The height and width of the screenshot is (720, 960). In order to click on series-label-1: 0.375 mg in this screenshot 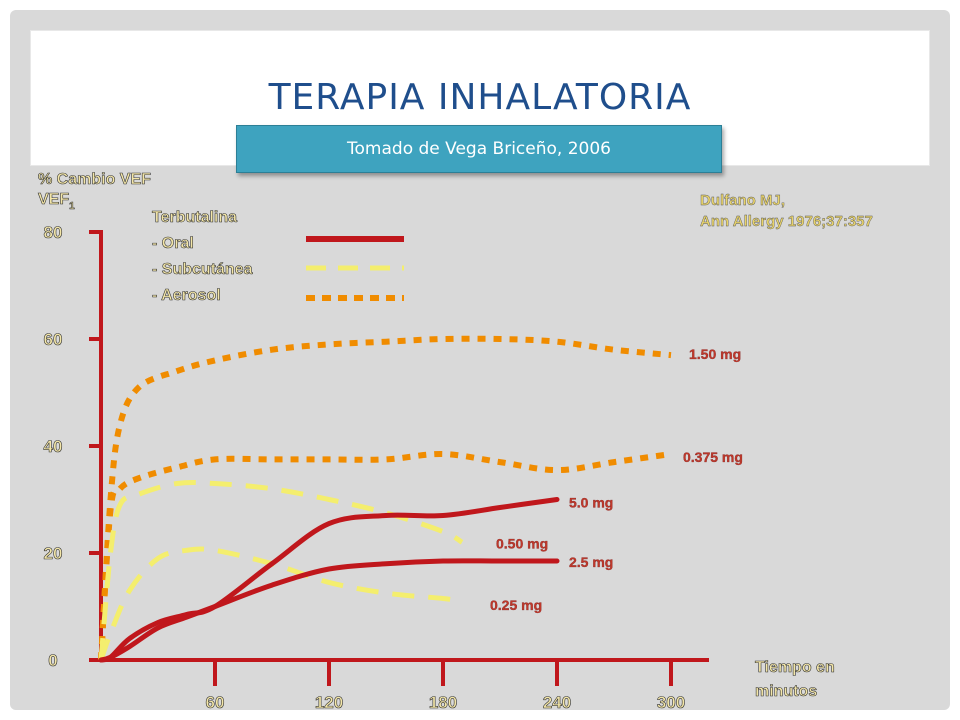, I will do `click(713, 457)`.